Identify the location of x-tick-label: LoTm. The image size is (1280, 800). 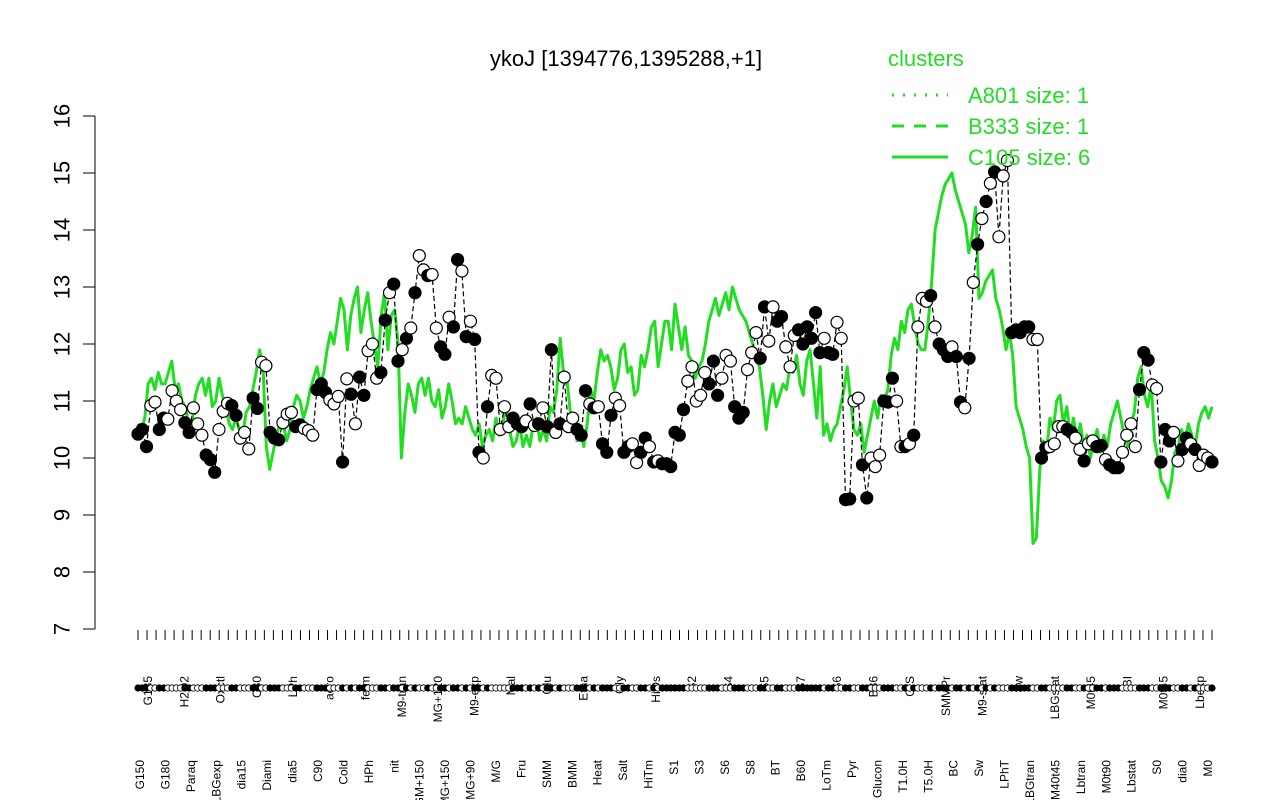
(827, 775).